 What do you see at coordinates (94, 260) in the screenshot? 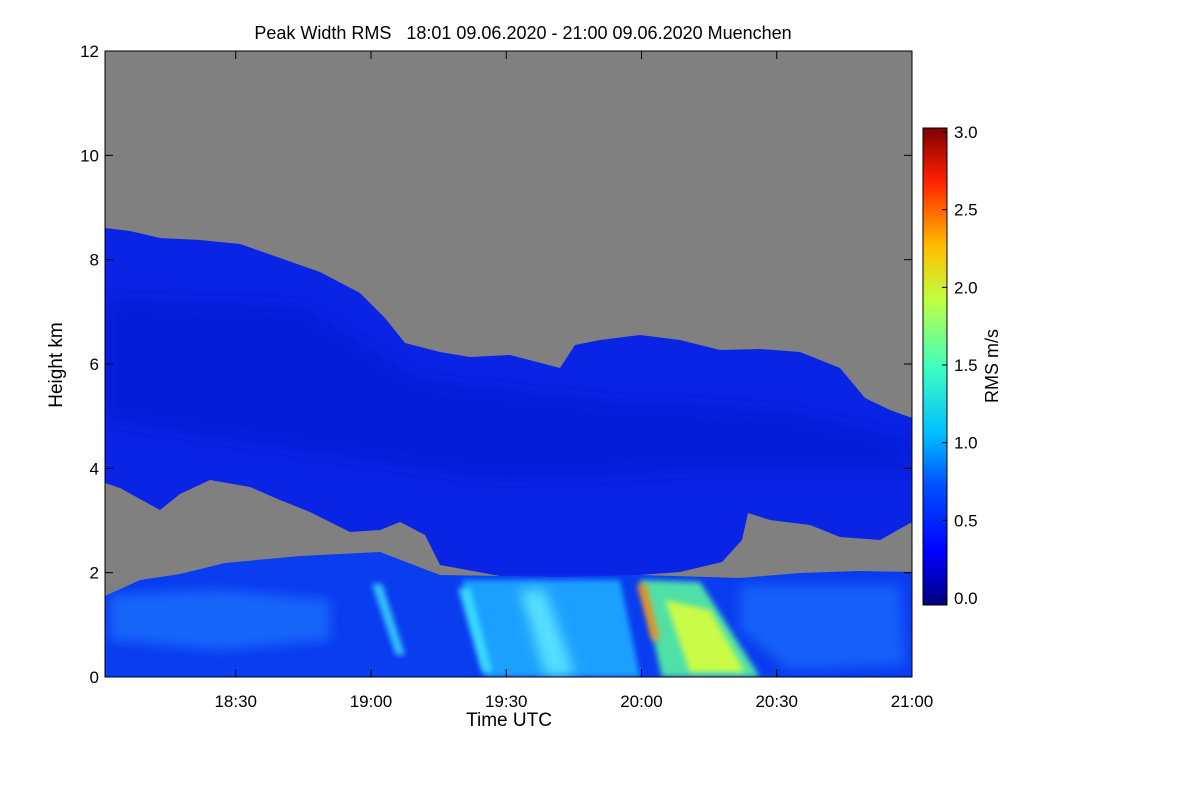
I see `y-tick-label: 8` at bounding box center [94, 260].